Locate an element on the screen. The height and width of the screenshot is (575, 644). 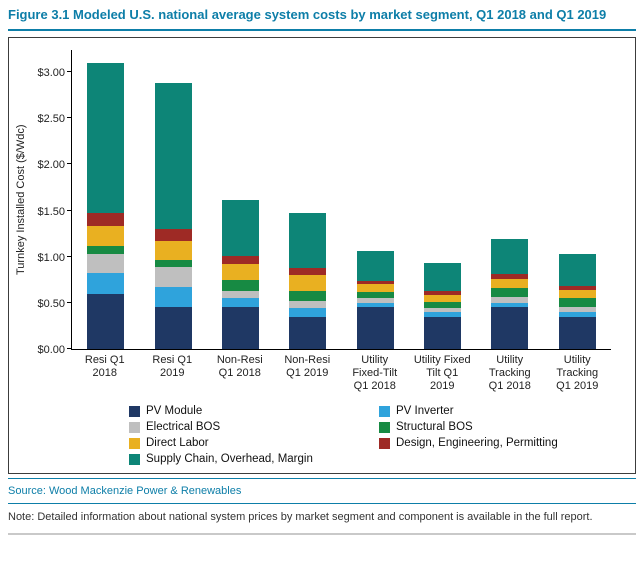
x-axis-label: Resi Q1 2018 is located at coordinates (104, 366).